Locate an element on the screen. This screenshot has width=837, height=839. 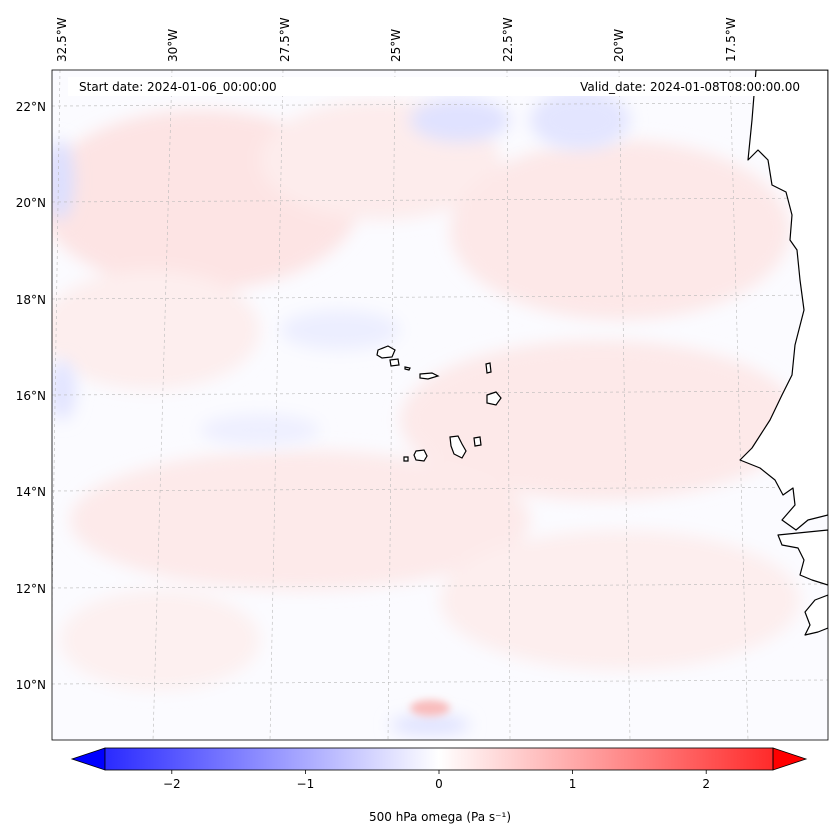
latitude-label: 16°N is located at coordinates (31, 396).